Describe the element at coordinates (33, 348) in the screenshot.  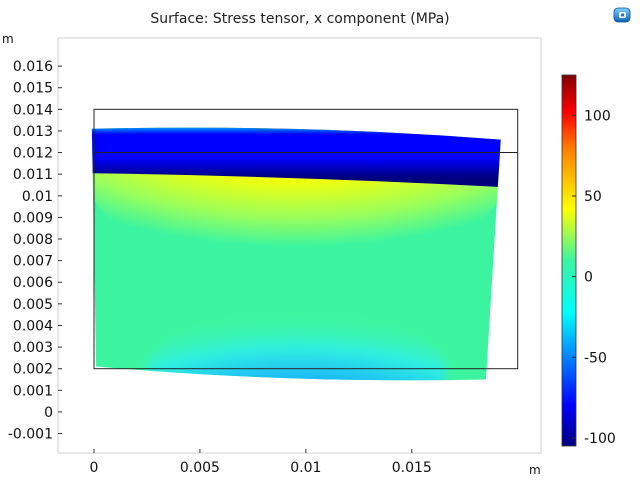
I see `y-tick-label: 0.003` at that location.